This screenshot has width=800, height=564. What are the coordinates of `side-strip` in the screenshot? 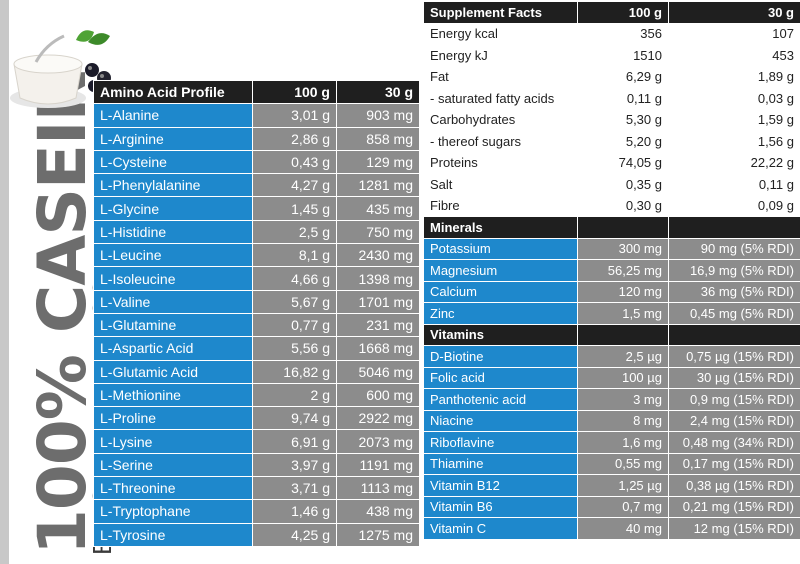 It's located at (4, 282).